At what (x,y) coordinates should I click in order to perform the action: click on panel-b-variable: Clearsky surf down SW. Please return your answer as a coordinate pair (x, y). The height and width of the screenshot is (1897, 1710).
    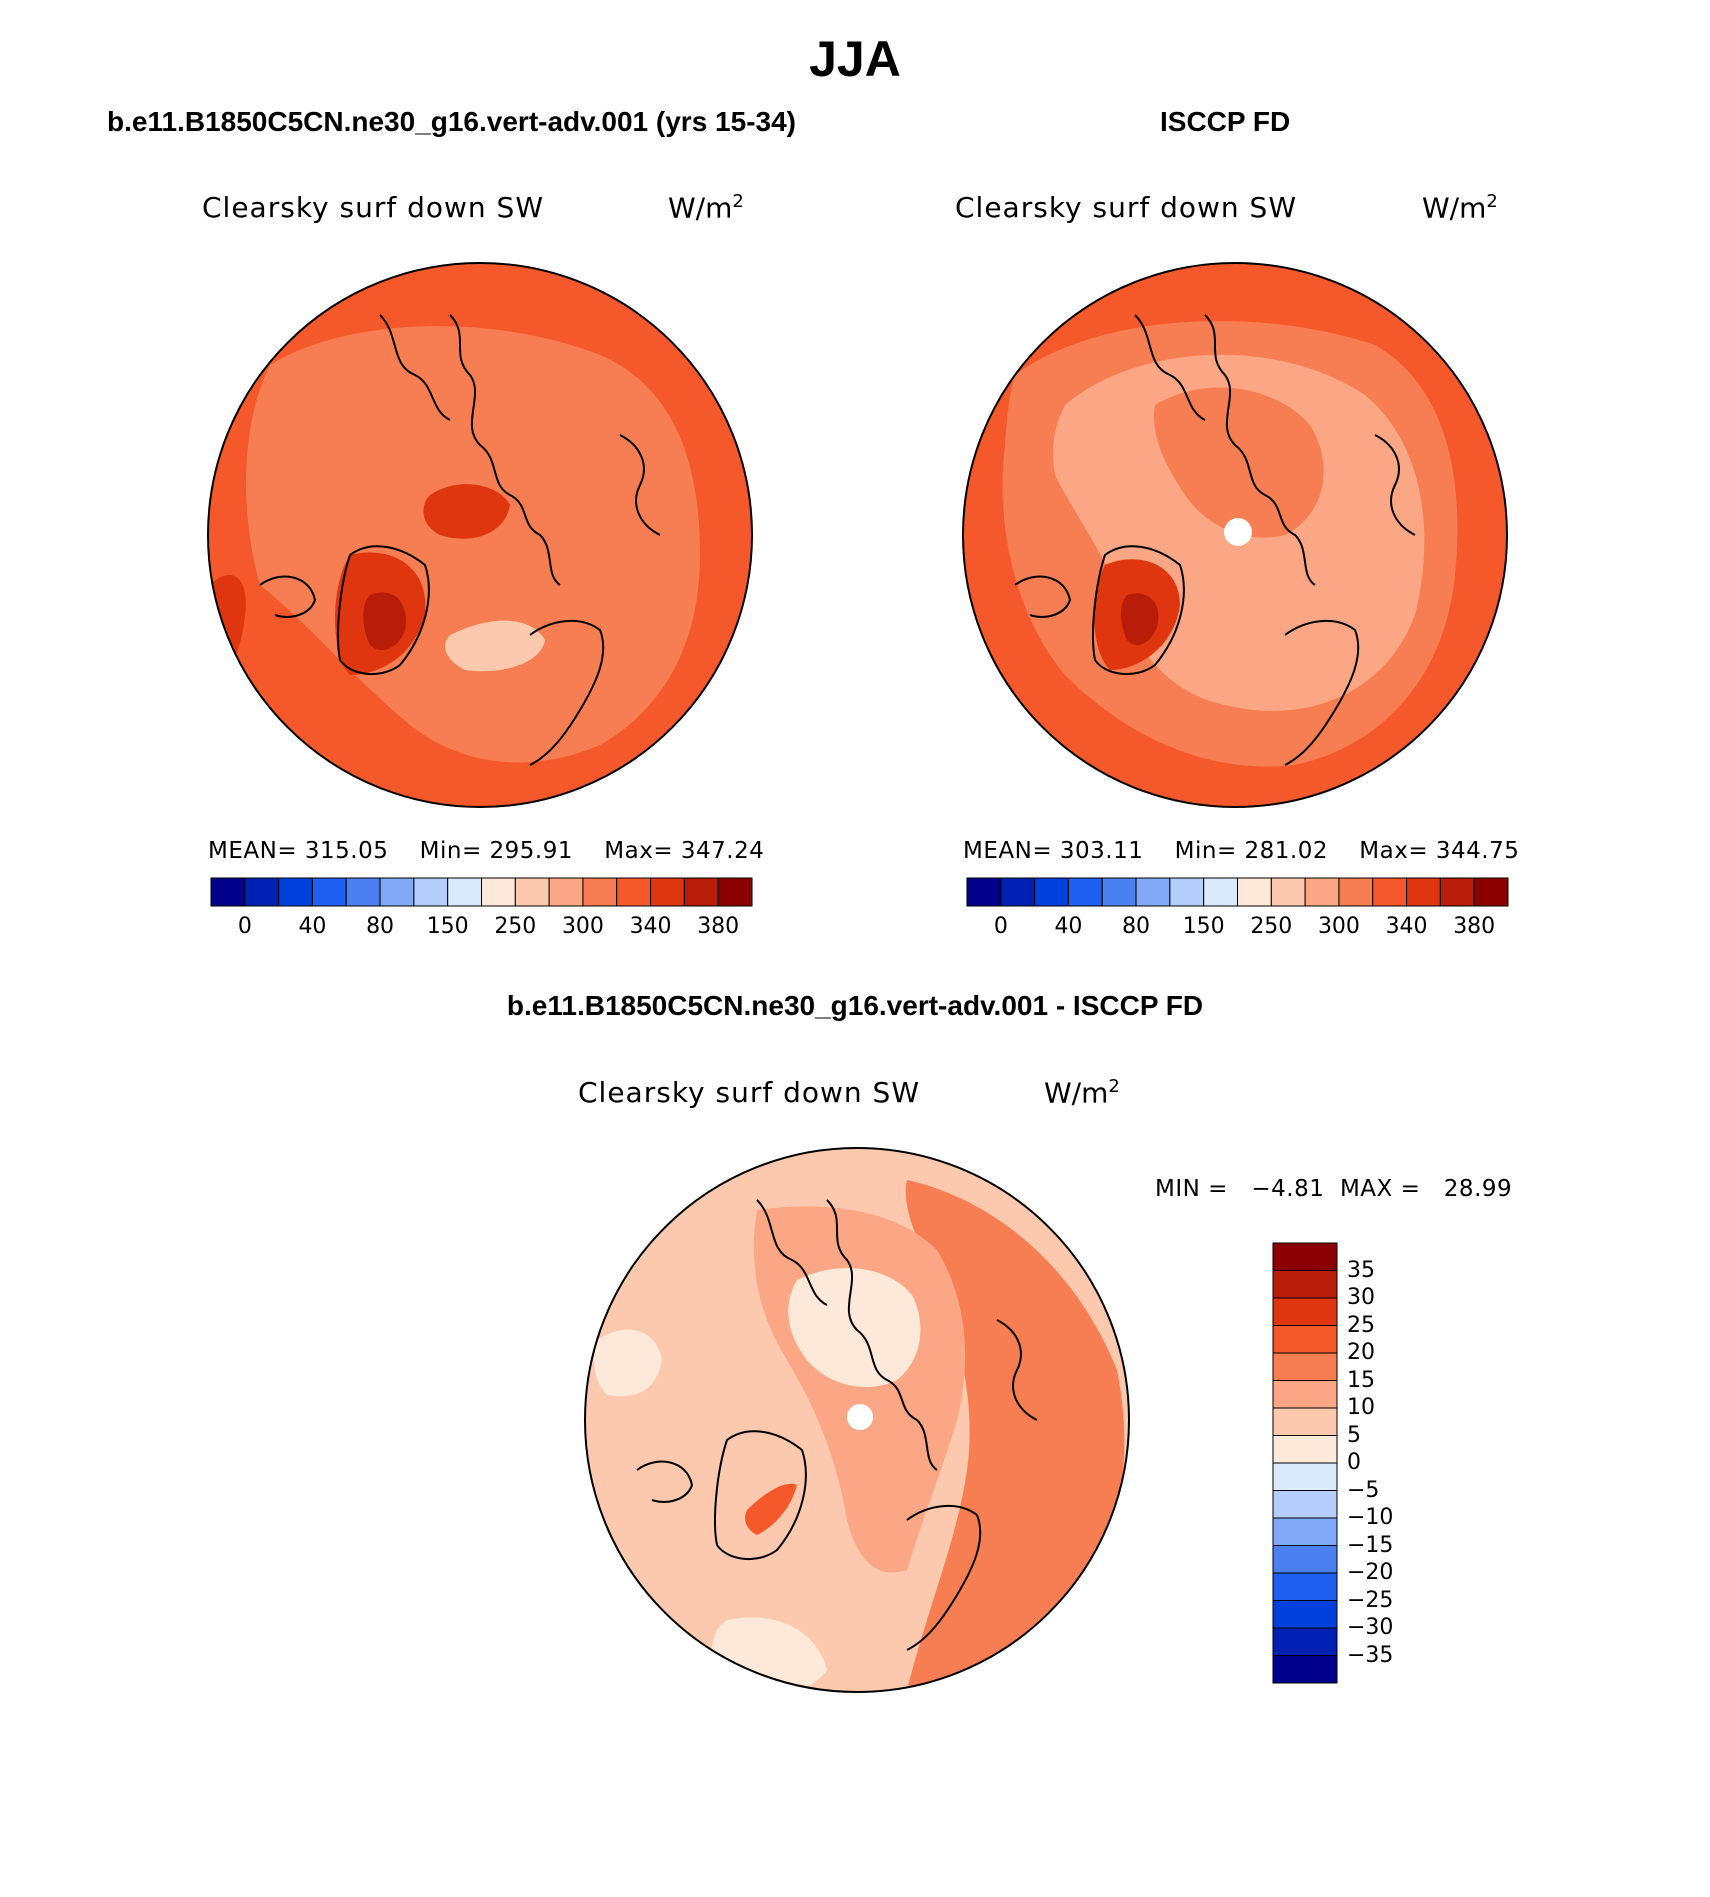
    Looking at the image, I should click on (1126, 207).